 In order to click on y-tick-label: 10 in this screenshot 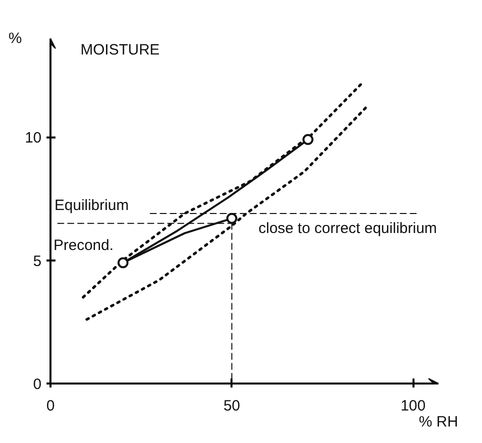, I will do `click(33, 138)`.